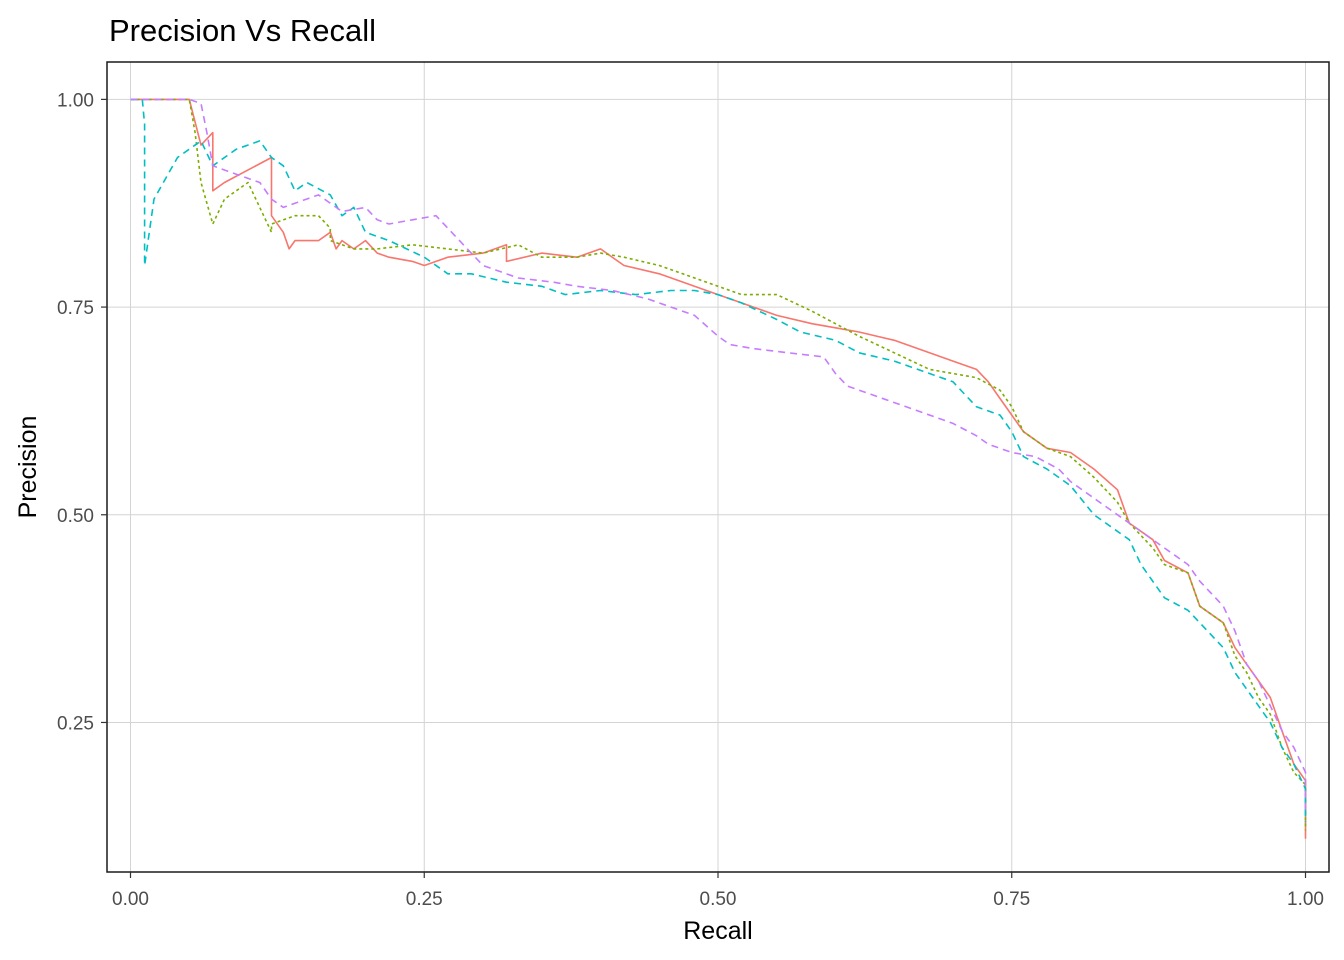 This screenshot has width=1344, height=960. Describe the element at coordinates (75, 723) in the screenshot. I see `y-tick-label: 0.25` at that location.